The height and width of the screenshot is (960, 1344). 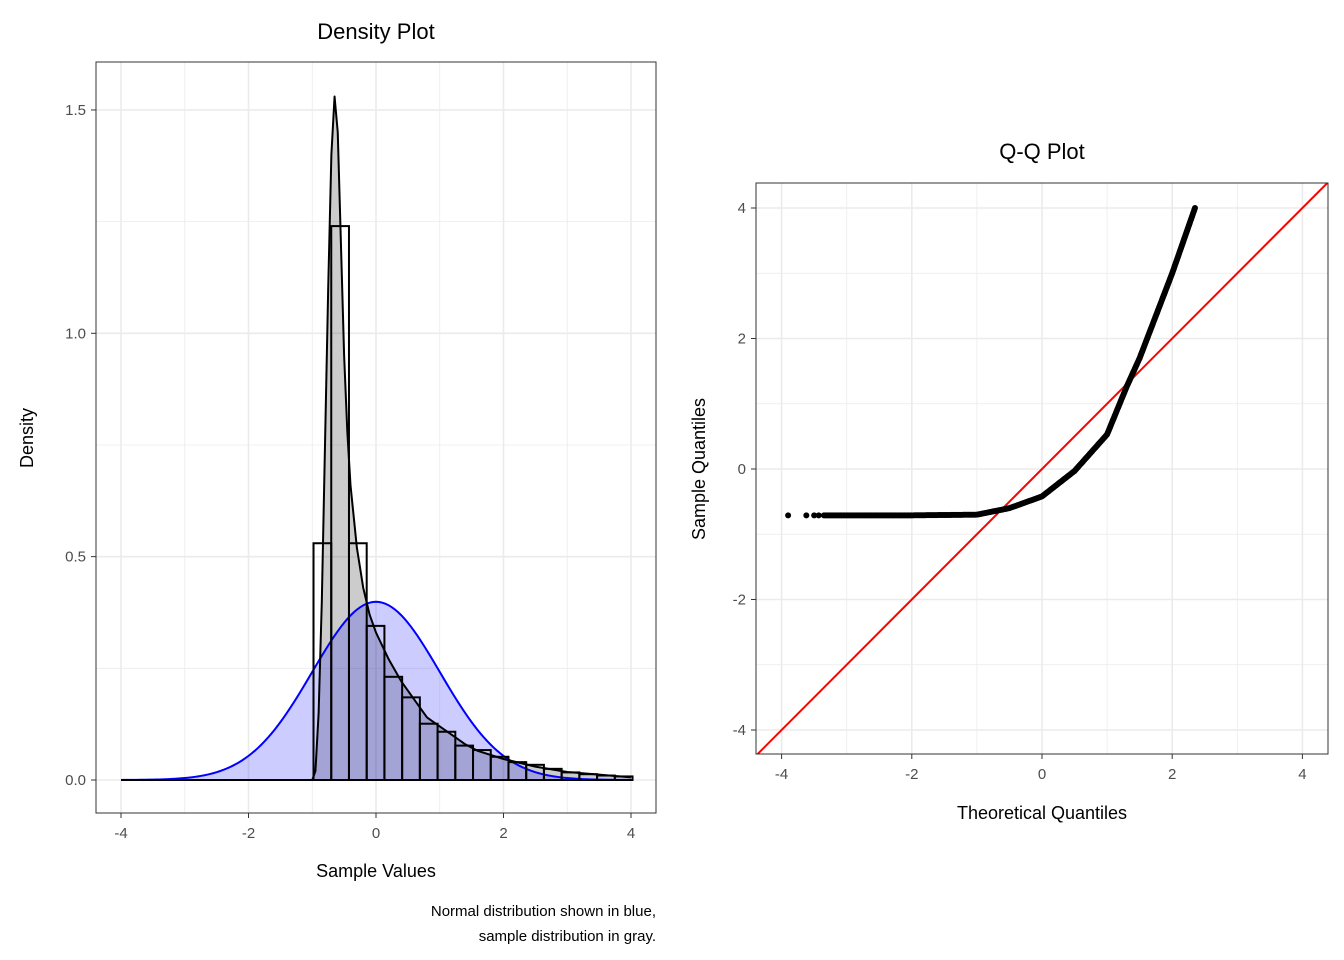 I want to click on x-axis-title: Sample Values, so click(x=376, y=871).